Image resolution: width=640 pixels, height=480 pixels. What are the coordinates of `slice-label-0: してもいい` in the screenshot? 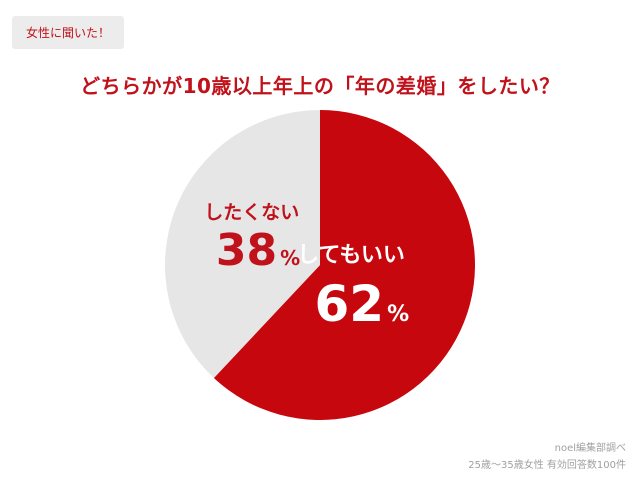 It's located at (351, 255).